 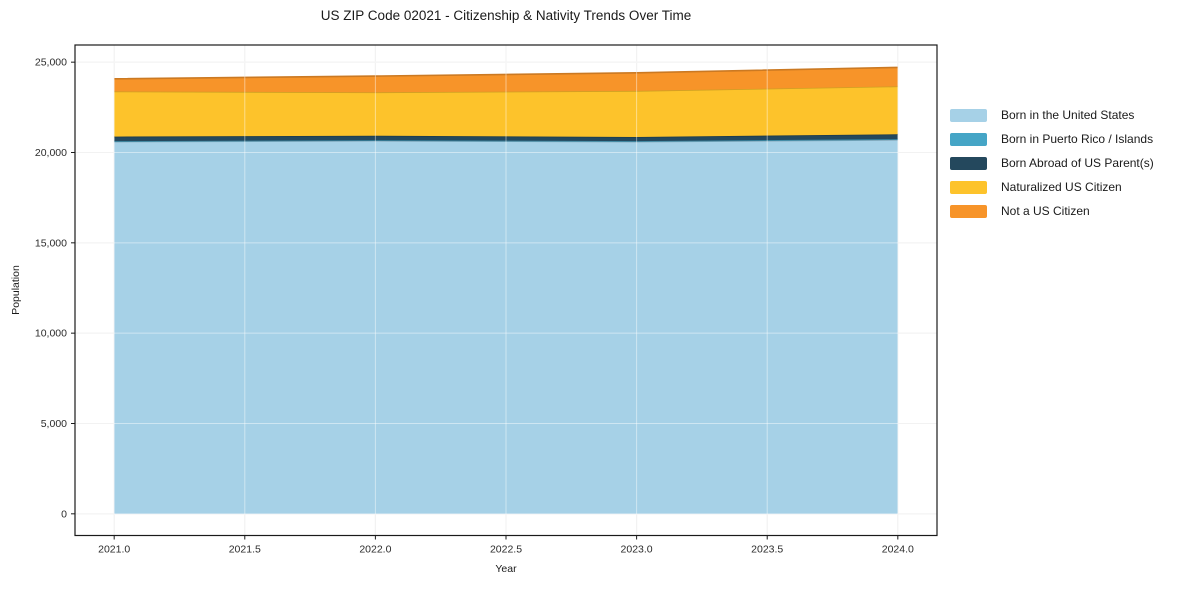 I want to click on legend-item: Not a US Citizen, so click(x=1052, y=211).